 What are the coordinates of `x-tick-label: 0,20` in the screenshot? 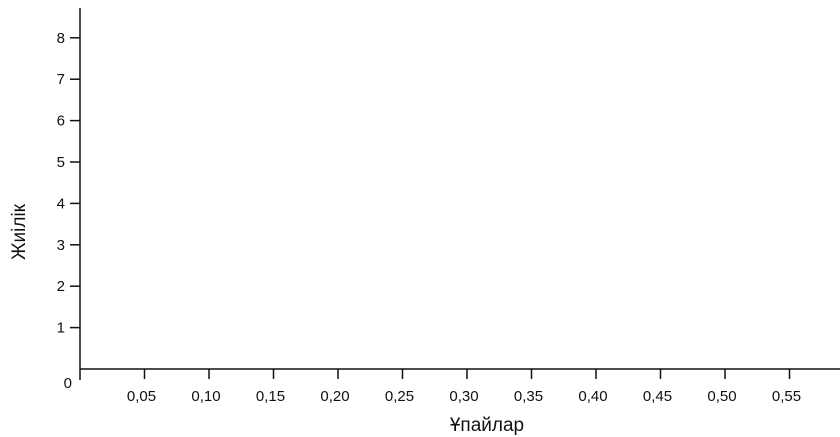 It's located at (334, 396).